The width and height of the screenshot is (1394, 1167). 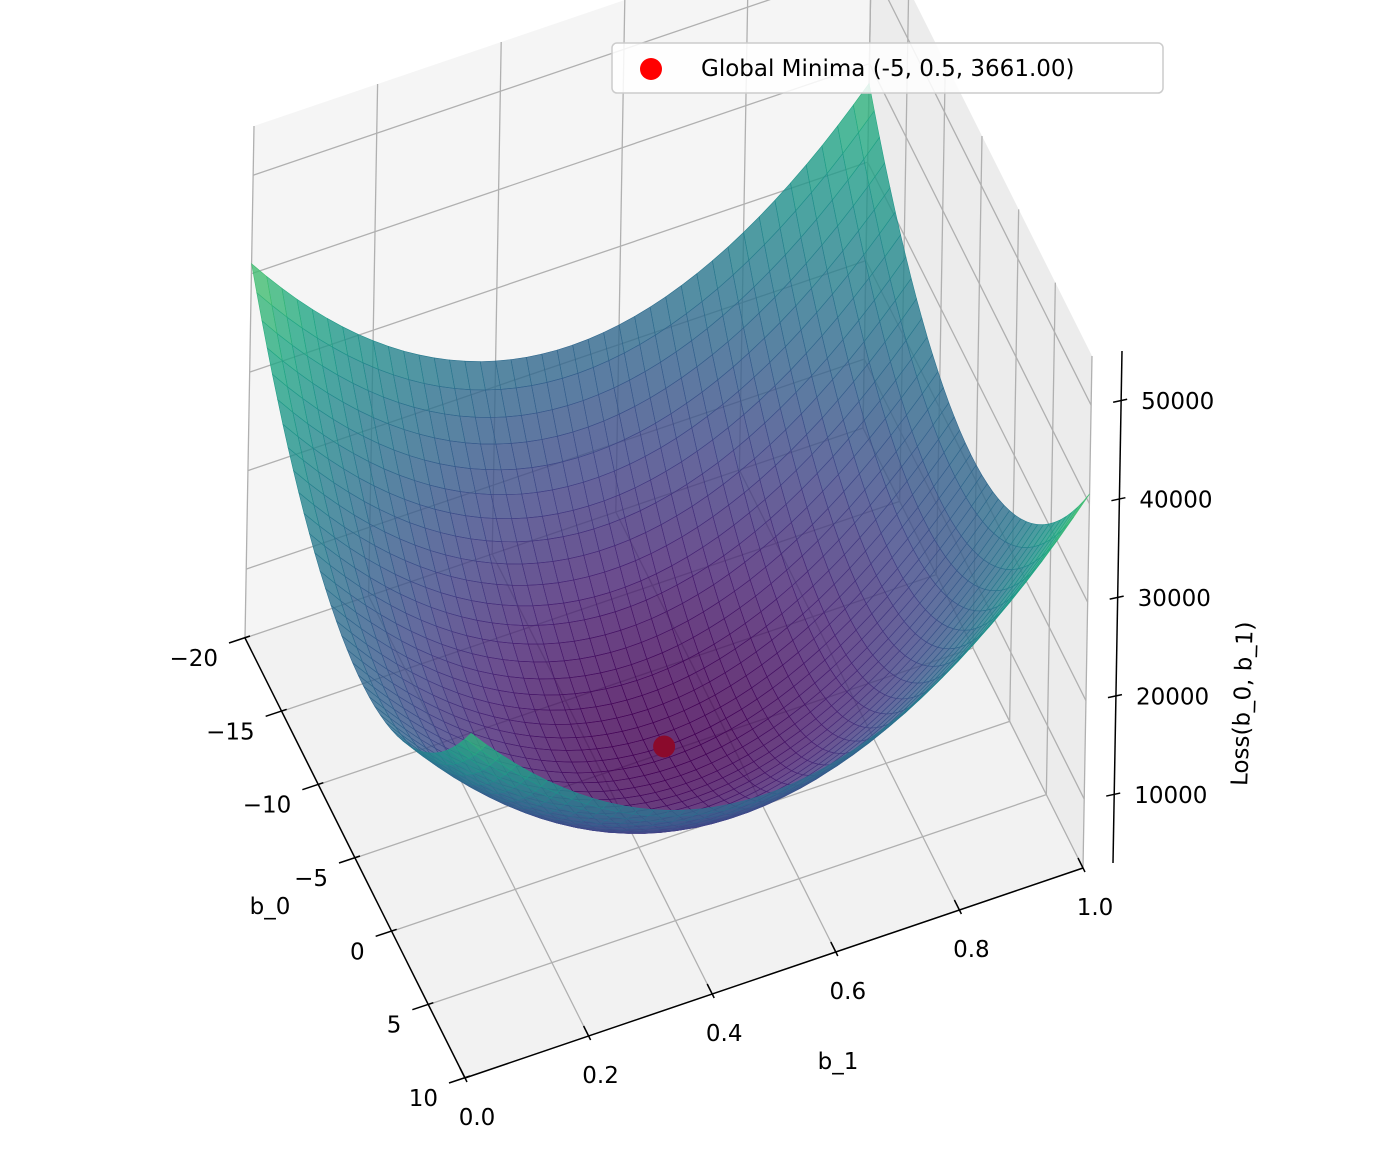 I want to click on surface-patch, so click(x=475, y=742).